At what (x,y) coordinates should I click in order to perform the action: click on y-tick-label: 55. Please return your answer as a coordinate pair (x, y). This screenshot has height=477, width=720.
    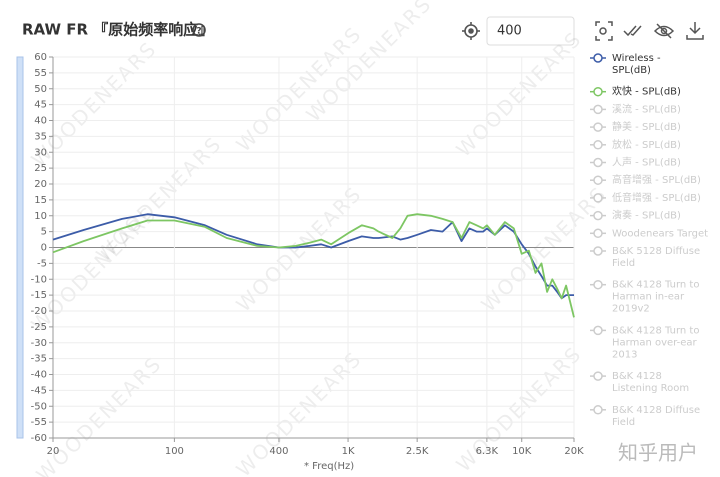
    Looking at the image, I should click on (40, 73).